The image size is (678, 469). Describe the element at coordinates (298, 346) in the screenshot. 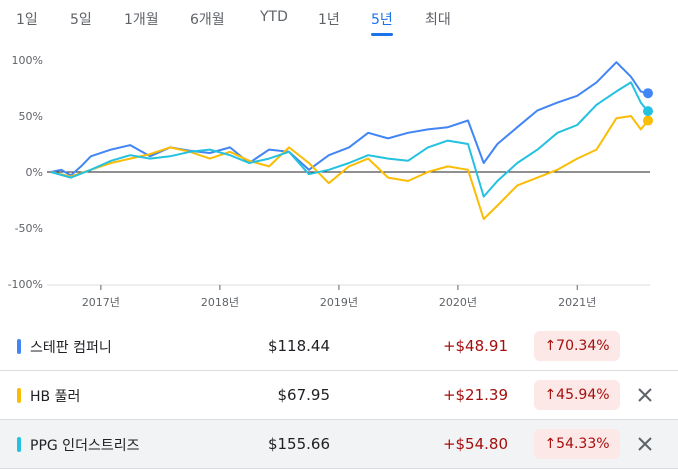

I see `security-price: $118.44` at that location.